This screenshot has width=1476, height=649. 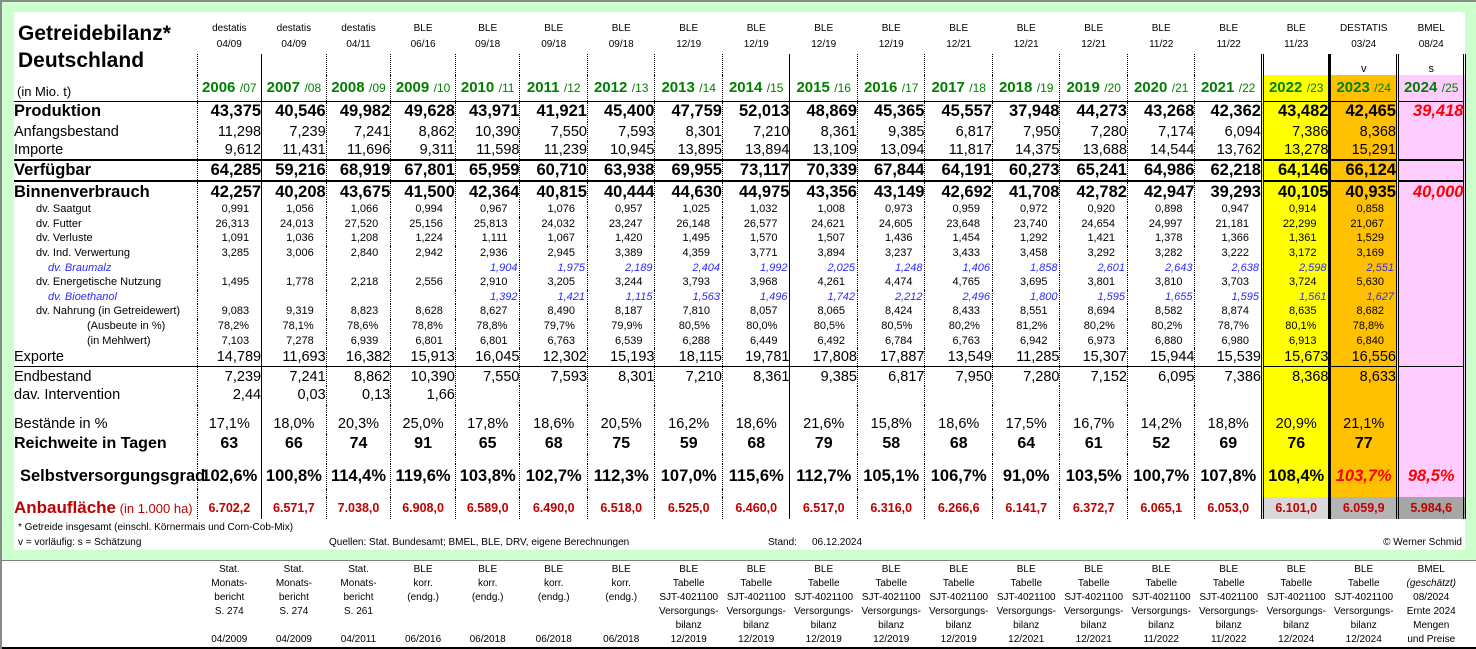 I want to click on value-cell: 15,913, so click(x=423, y=357).